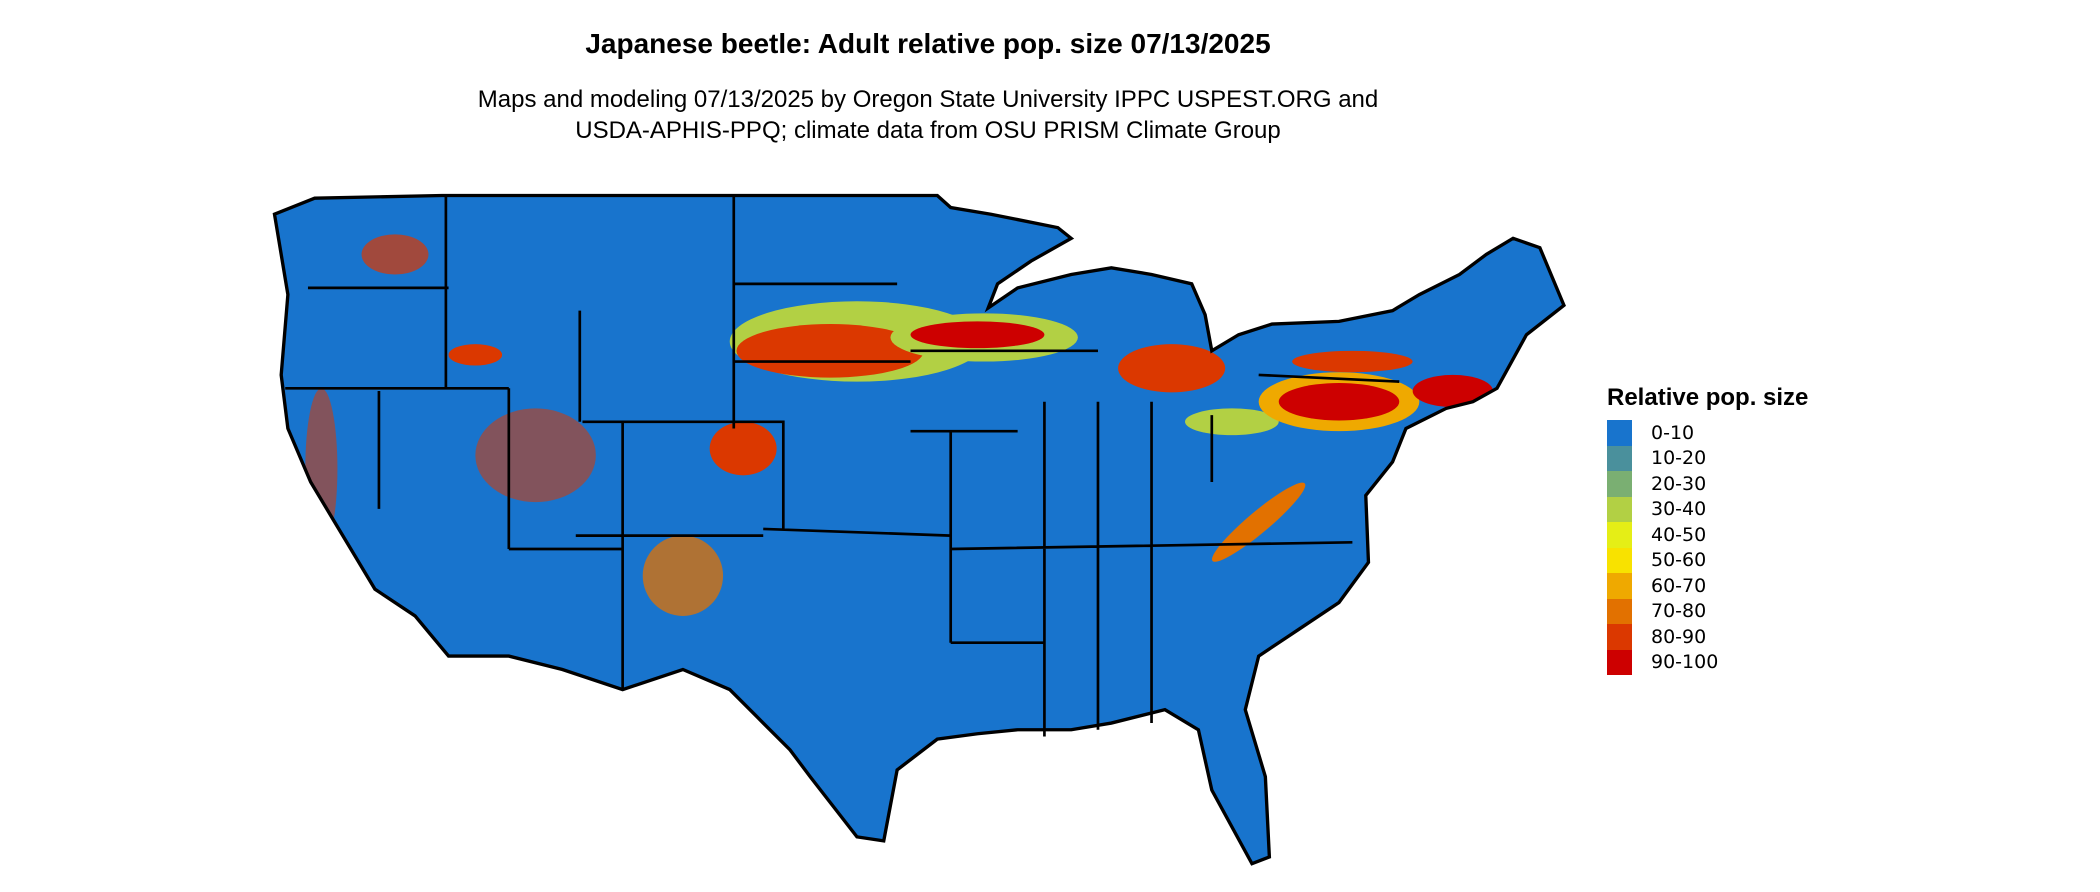 The width and height of the screenshot is (2100, 892). I want to click on legend-label: 80-90, so click(1679, 636).